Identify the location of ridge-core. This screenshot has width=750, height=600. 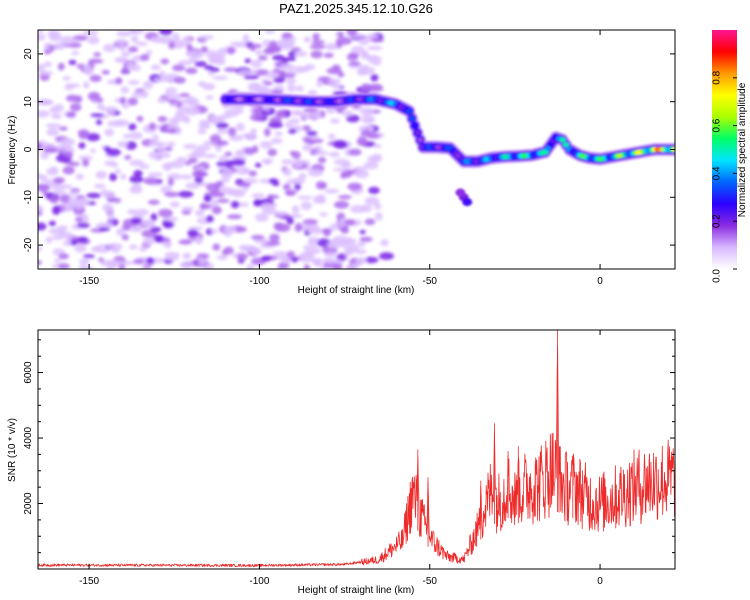
(414, 126).